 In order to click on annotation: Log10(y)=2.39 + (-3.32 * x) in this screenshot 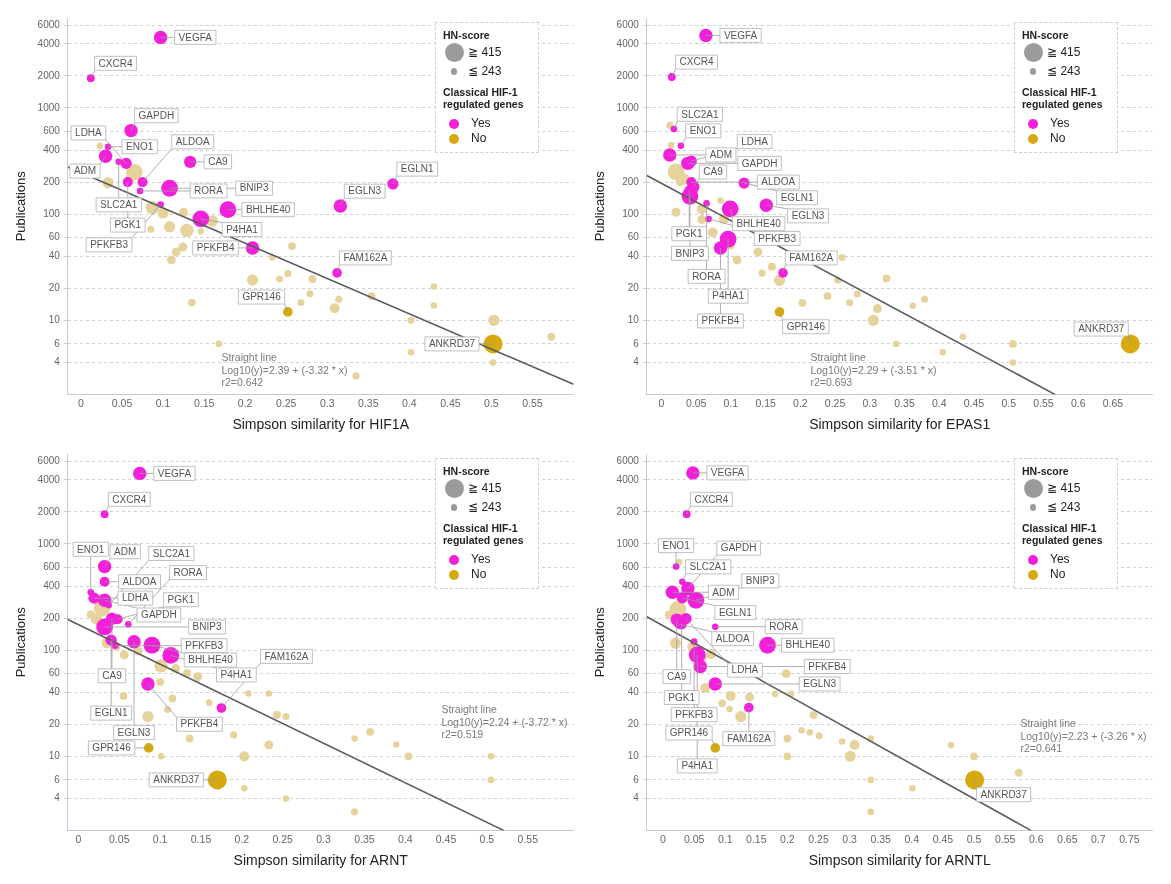, I will do `click(284, 369)`.